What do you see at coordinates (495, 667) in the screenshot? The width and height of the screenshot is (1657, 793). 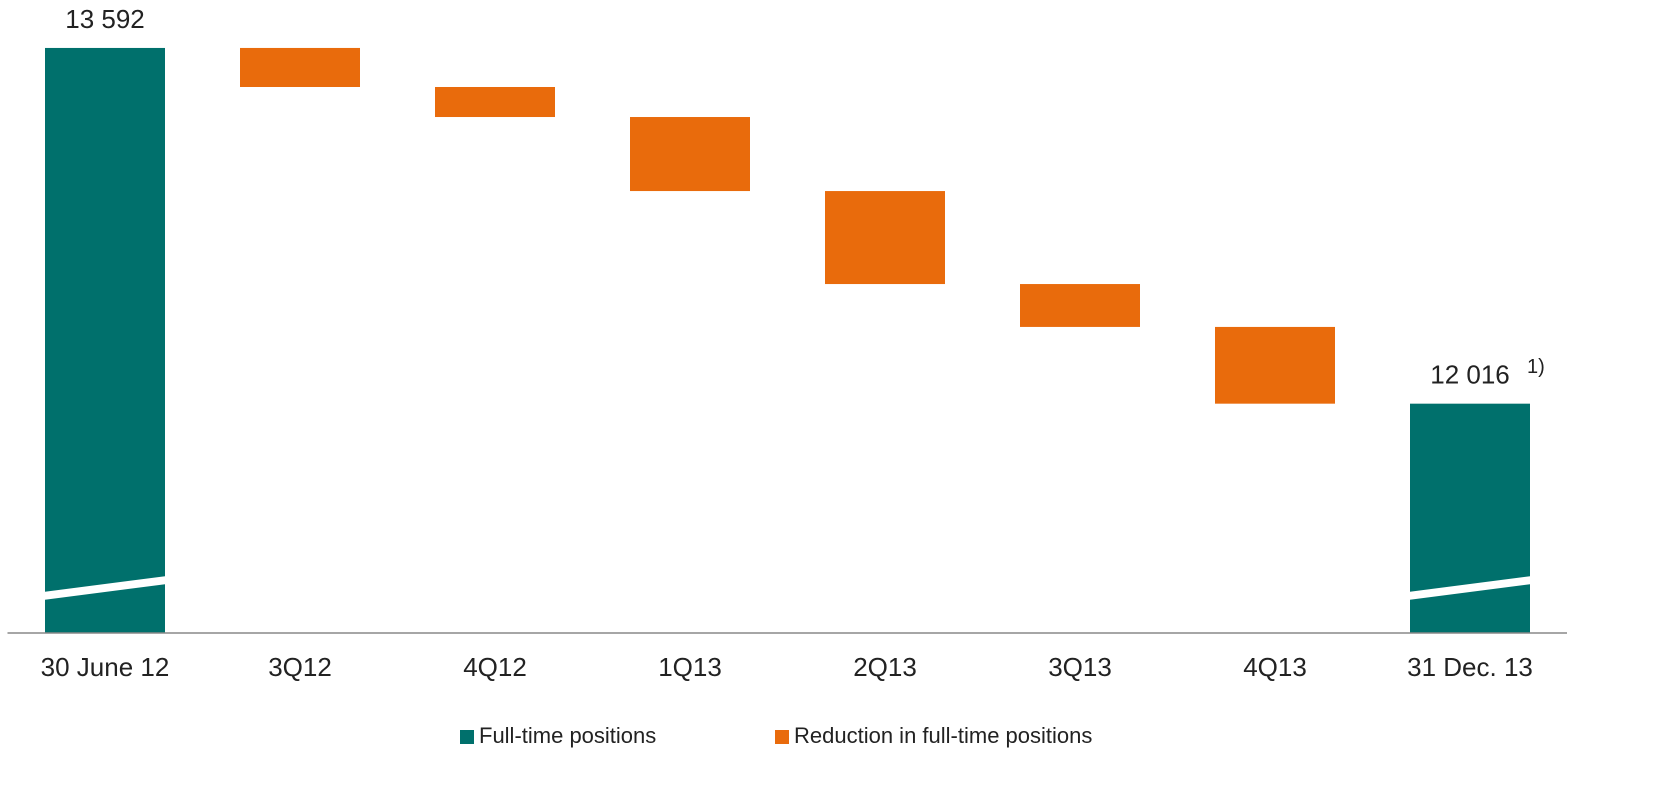 I see `x-tick-label: 4Q12` at bounding box center [495, 667].